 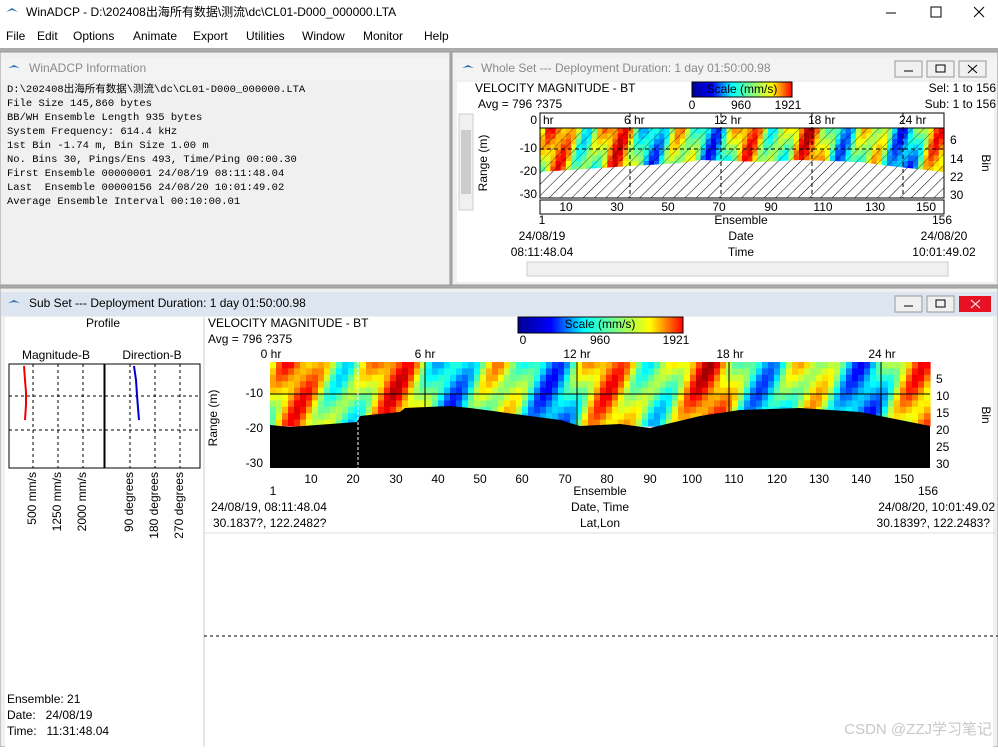 I want to click on h-scrollbar, so click(x=737, y=269).